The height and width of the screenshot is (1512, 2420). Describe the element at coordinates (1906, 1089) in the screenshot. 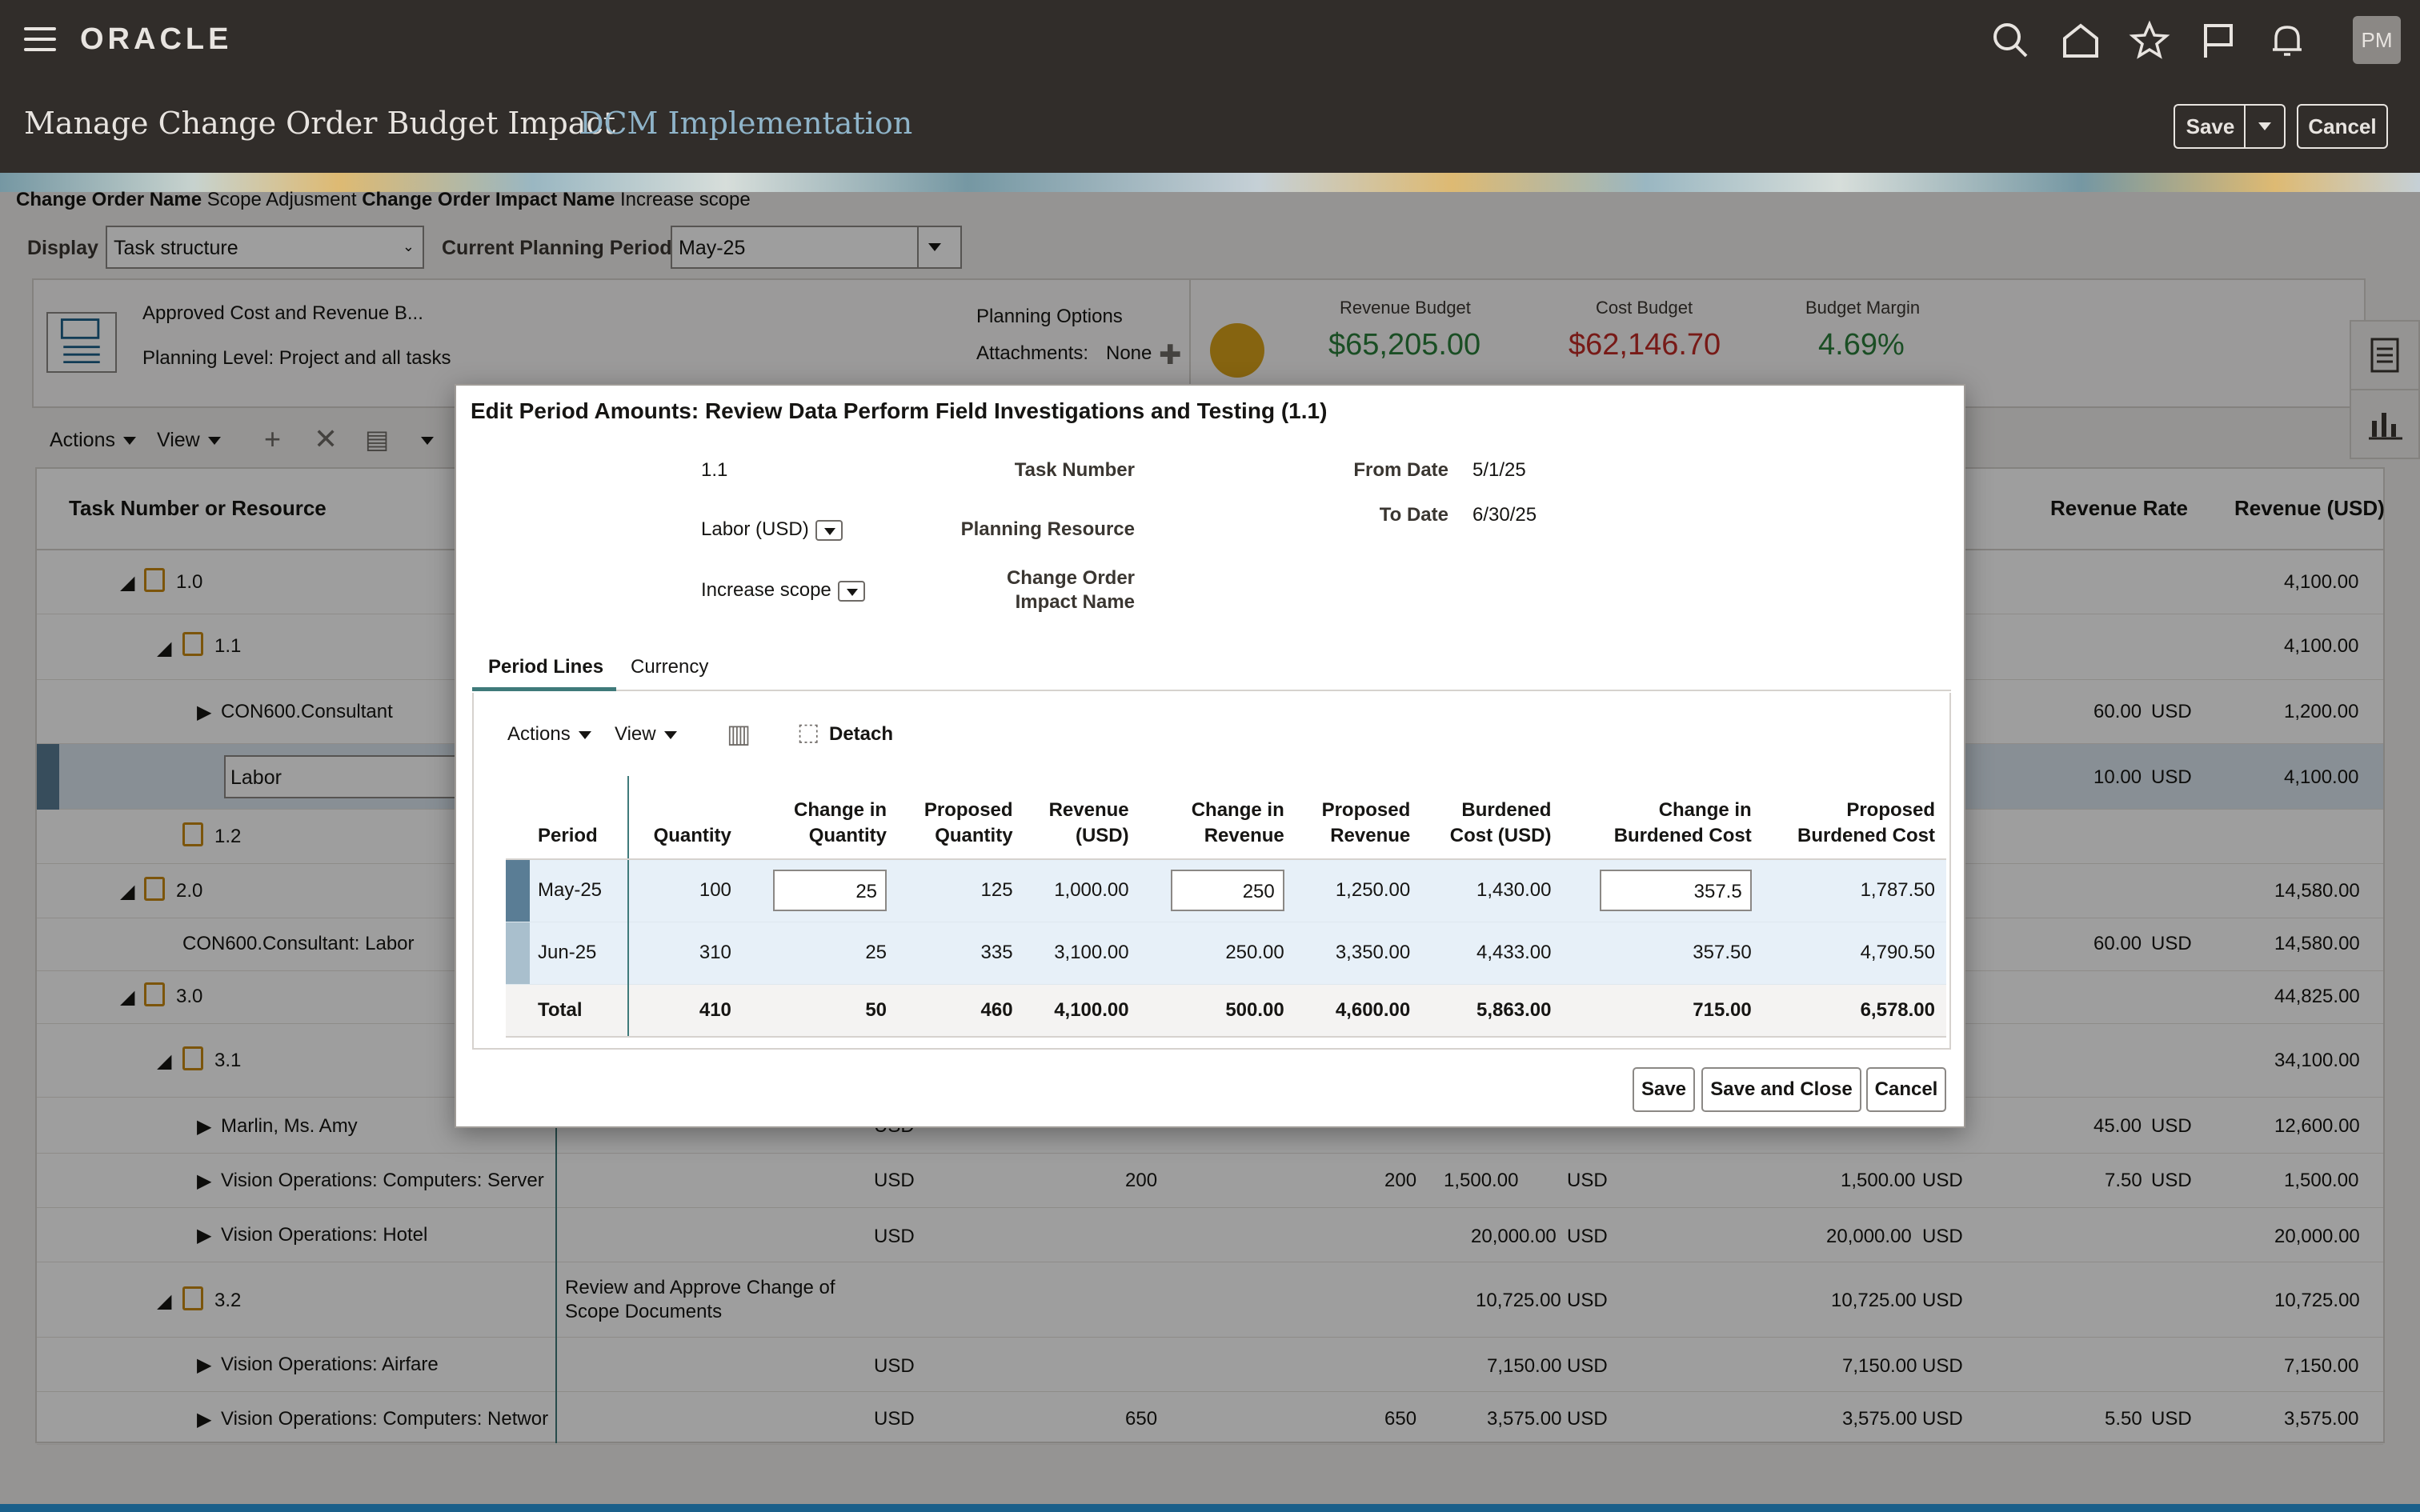

I see `dialog-cancel-button: Cancel` at that location.